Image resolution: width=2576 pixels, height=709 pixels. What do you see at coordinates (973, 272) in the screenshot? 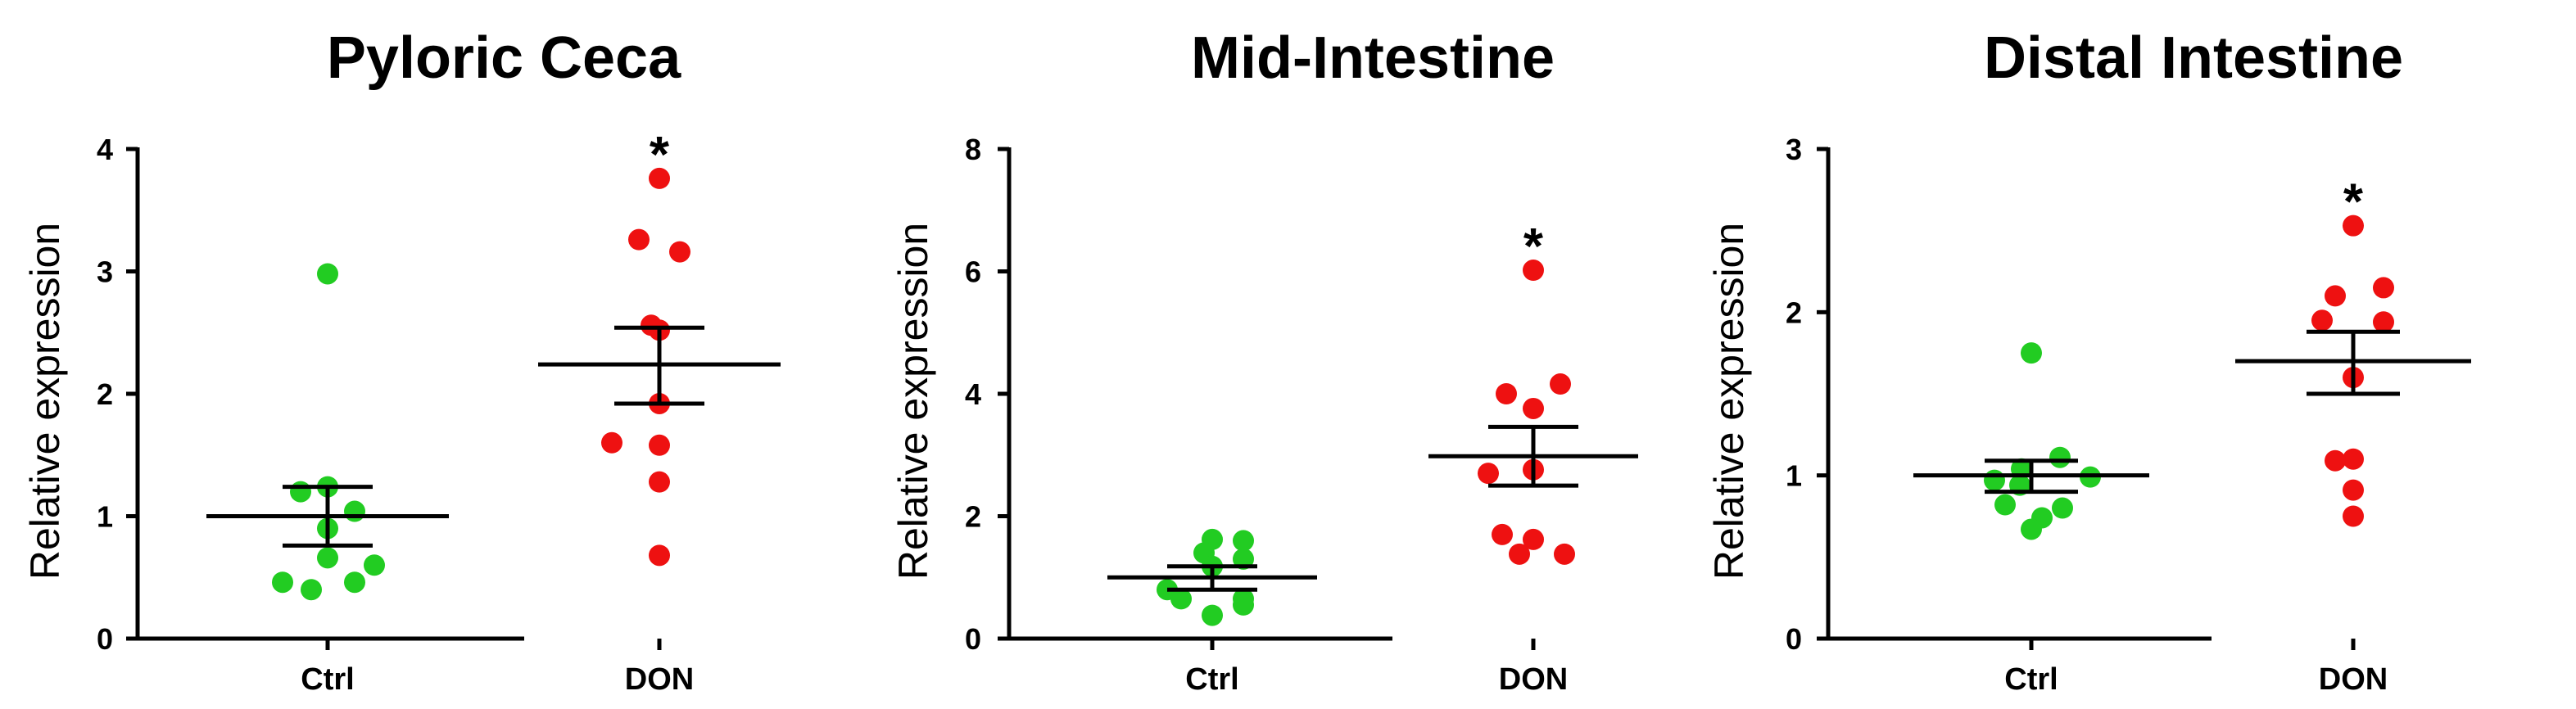
I see `y-tick-label: 6` at bounding box center [973, 272].